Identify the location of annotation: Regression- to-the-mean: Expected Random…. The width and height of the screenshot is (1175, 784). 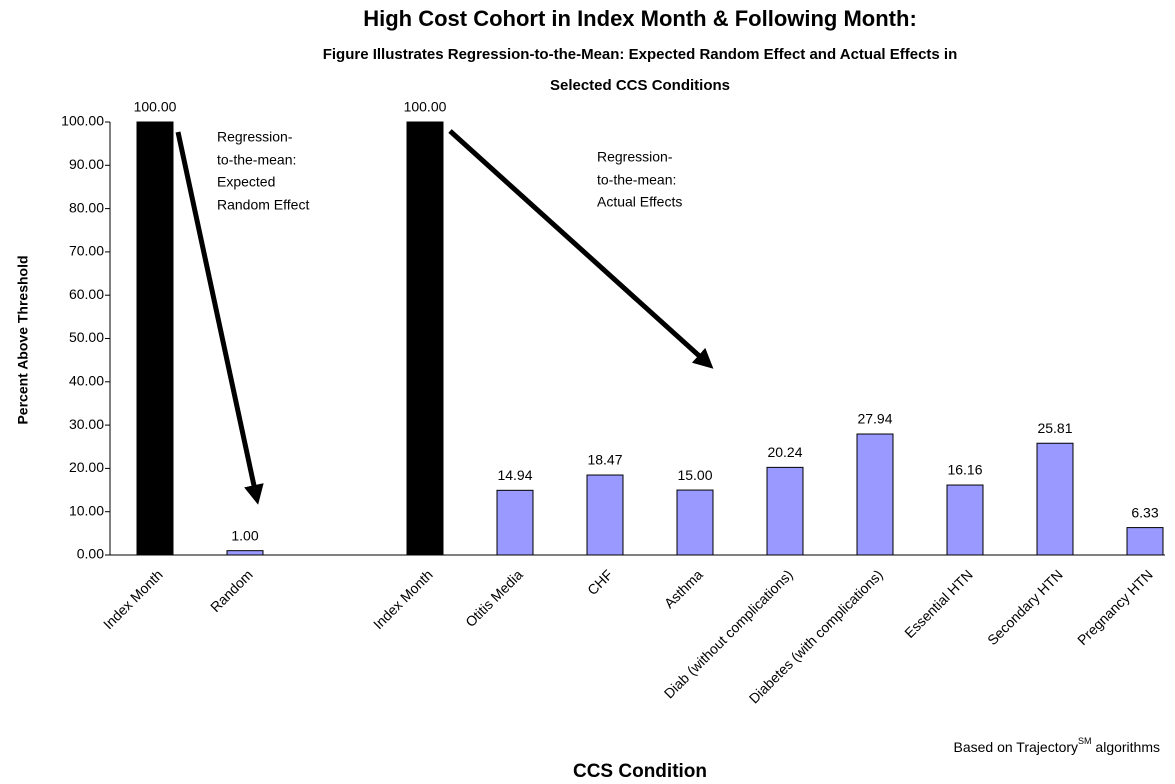
(449, 171).